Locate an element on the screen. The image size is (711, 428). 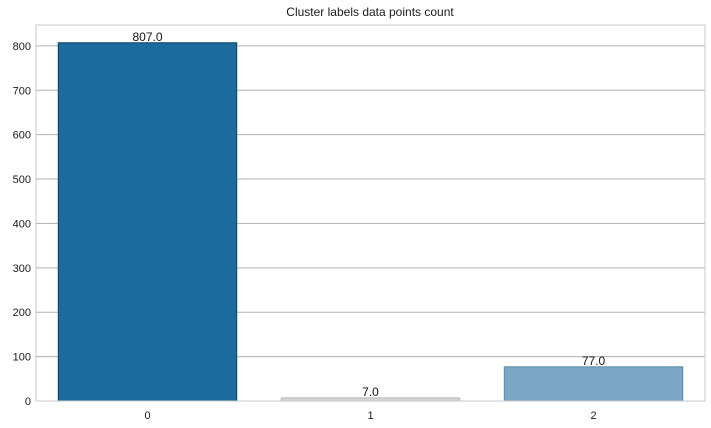
y-axis-ticks: 0 100 200 300 400 500 600 700 800 is located at coordinates (22, 224).